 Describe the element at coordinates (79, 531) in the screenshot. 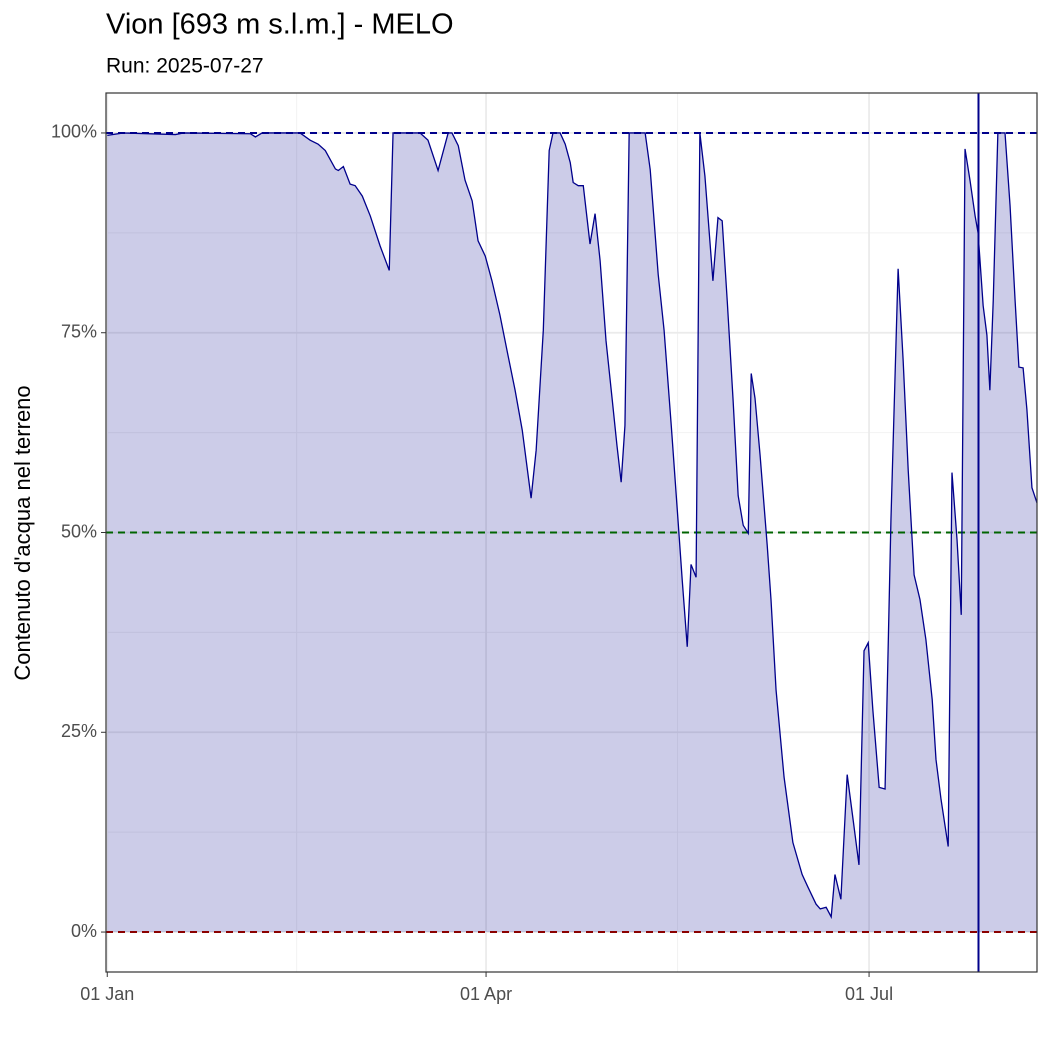

I see `y-tick-label: 50%` at that location.